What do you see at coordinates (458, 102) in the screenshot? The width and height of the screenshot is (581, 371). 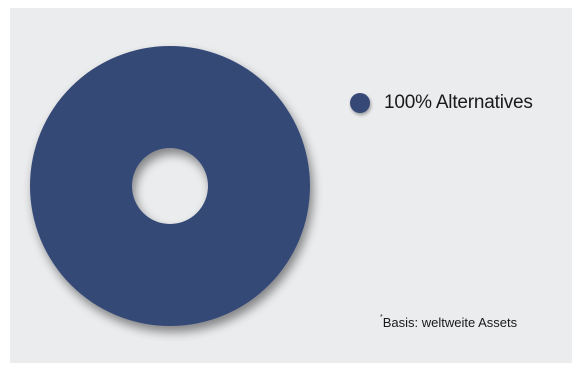 I see `legend-label-alternatives: 100% Alternatives` at bounding box center [458, 102].